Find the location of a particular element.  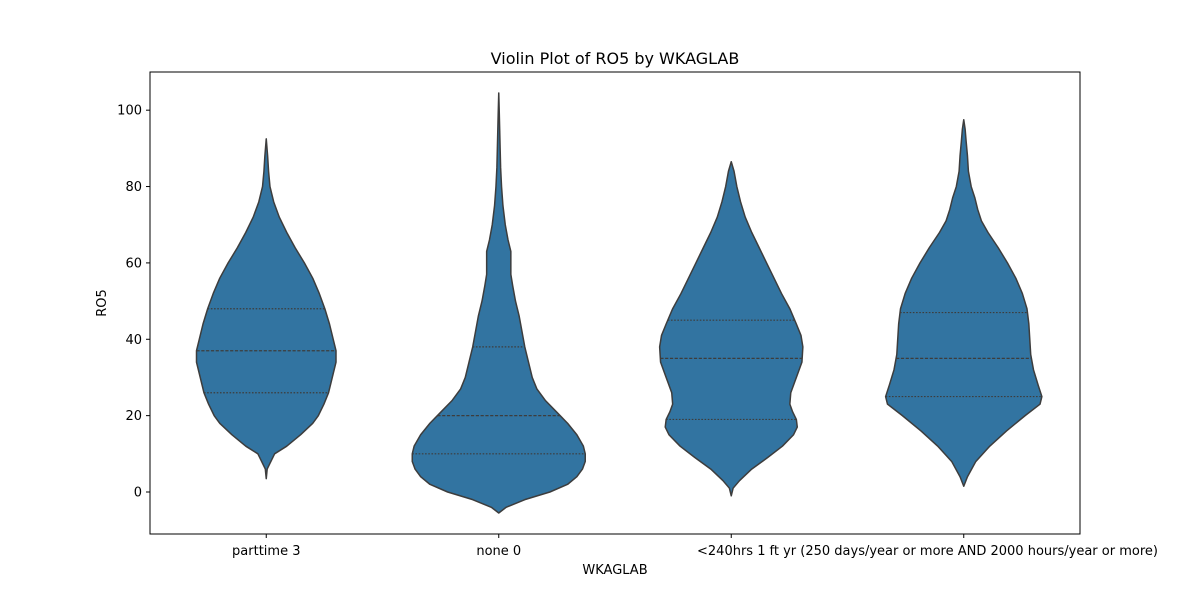

y-tick-label: 0 is located at coordinates (138, 493).